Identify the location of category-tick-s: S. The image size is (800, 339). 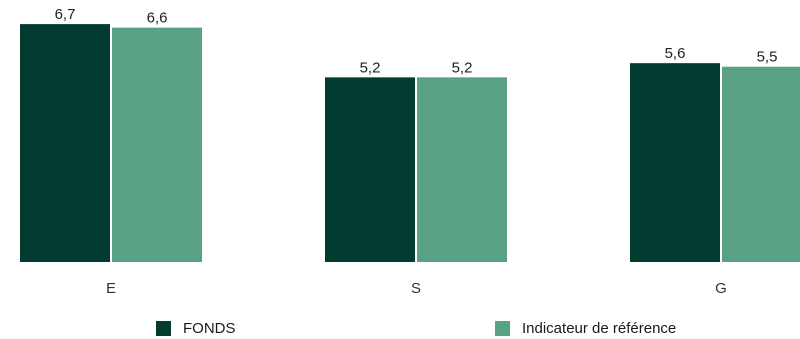
(416, 288).